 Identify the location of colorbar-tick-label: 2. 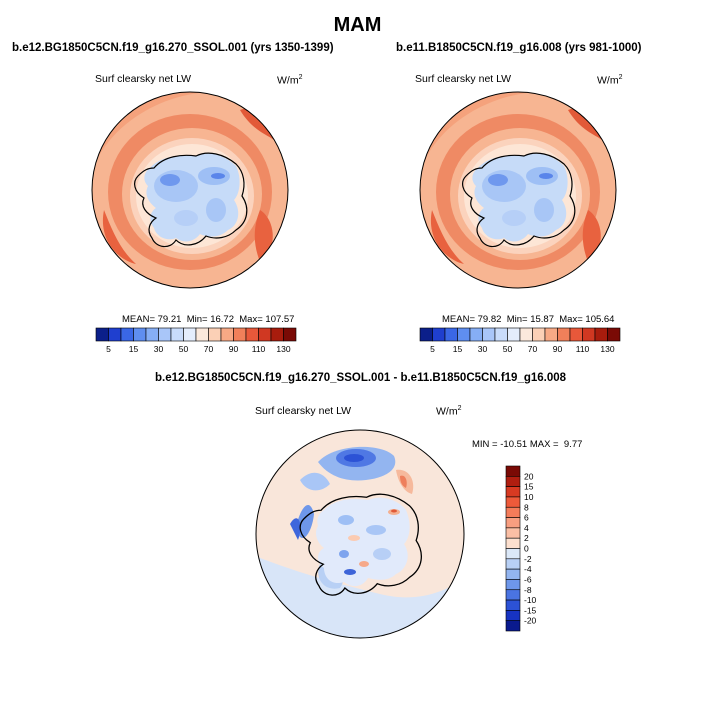
(526, 538).